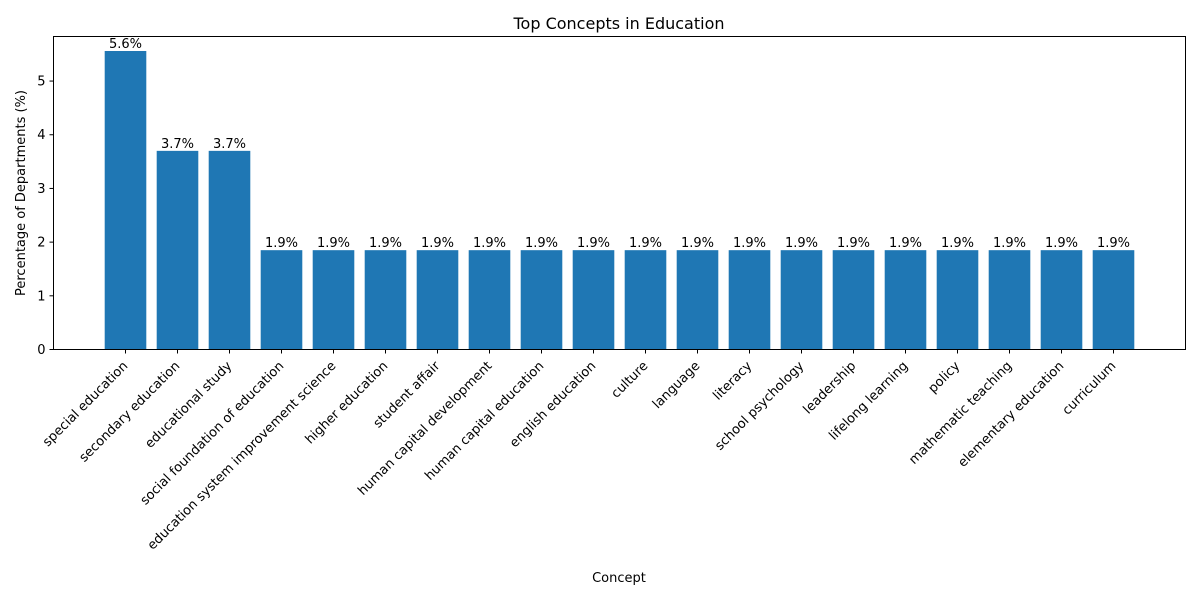  What do you see at coordinates (45, 216) in the screenshot?
I see `y-axis: 0 1 2 3 4 5` at bounding box center [45, 216].